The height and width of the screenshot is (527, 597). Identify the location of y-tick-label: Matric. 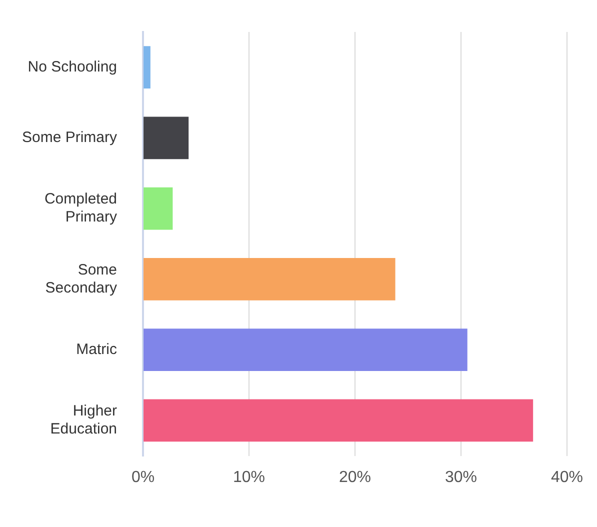
(97, 349).